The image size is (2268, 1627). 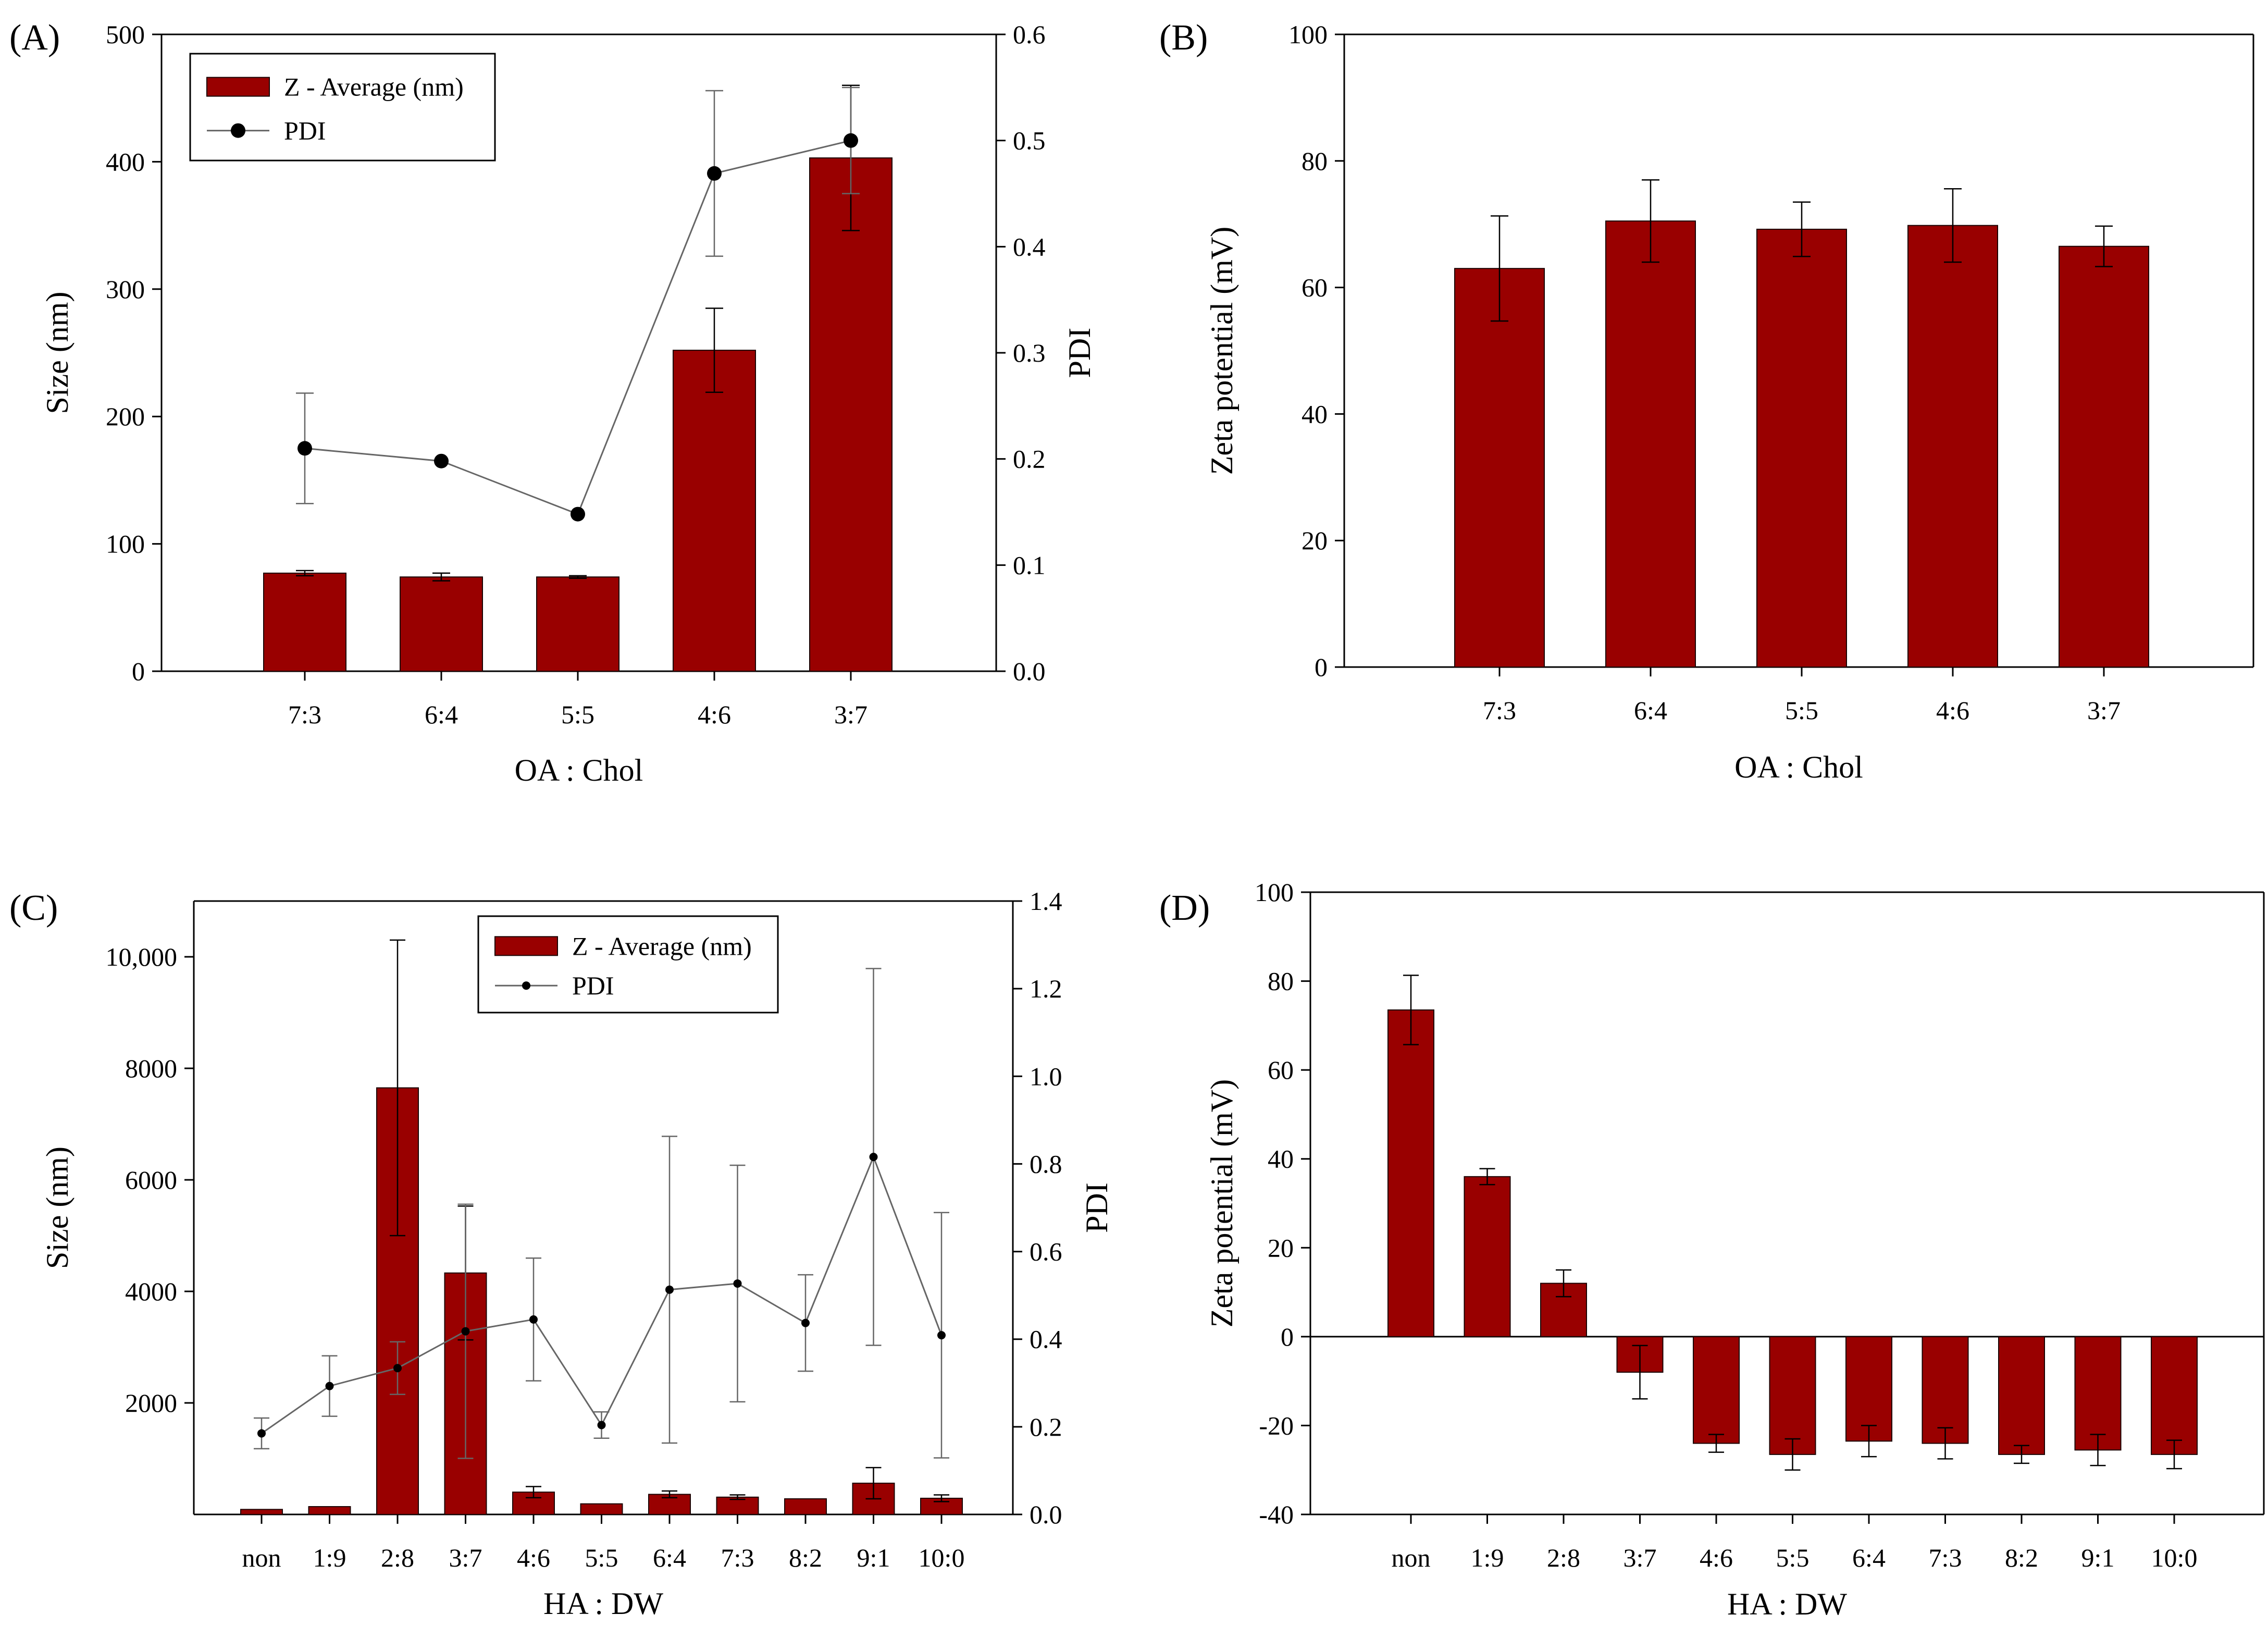 I want to click on panel-label: (C), so click(x=33, y=908).